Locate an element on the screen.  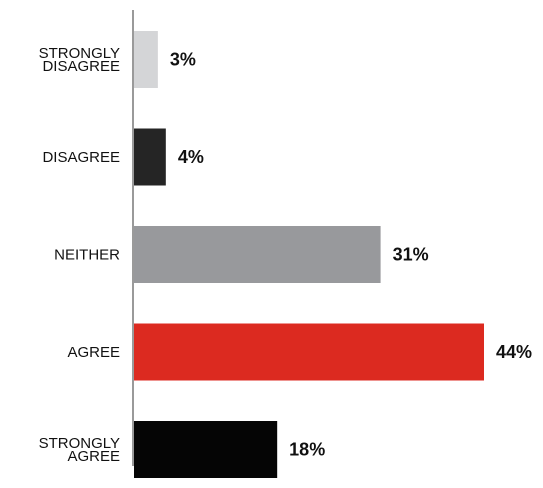
value-label-0: 3% is located at coordinates (183, 60).